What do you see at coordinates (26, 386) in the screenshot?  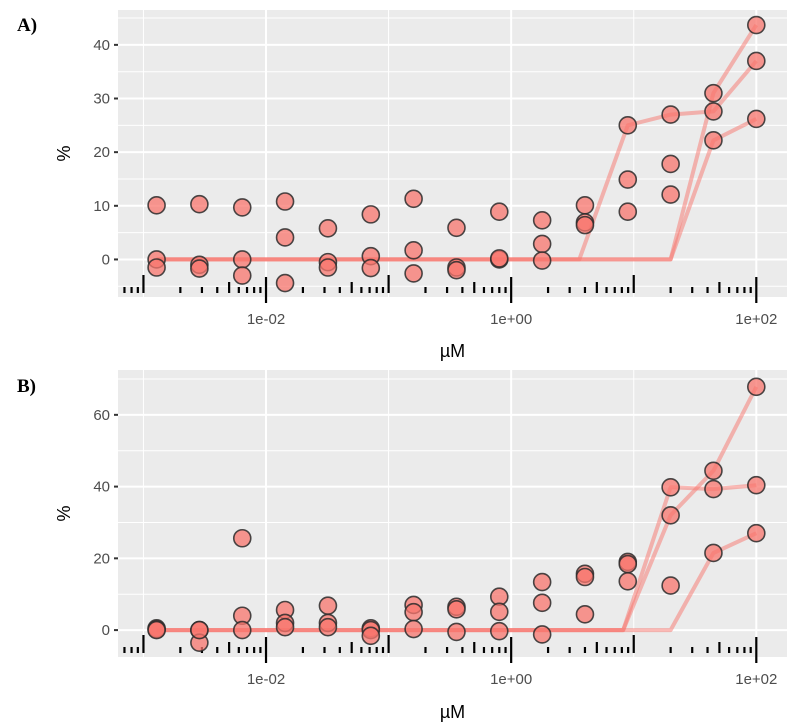 I see `panel-b-label: B)` at bounding box center [26, 386].